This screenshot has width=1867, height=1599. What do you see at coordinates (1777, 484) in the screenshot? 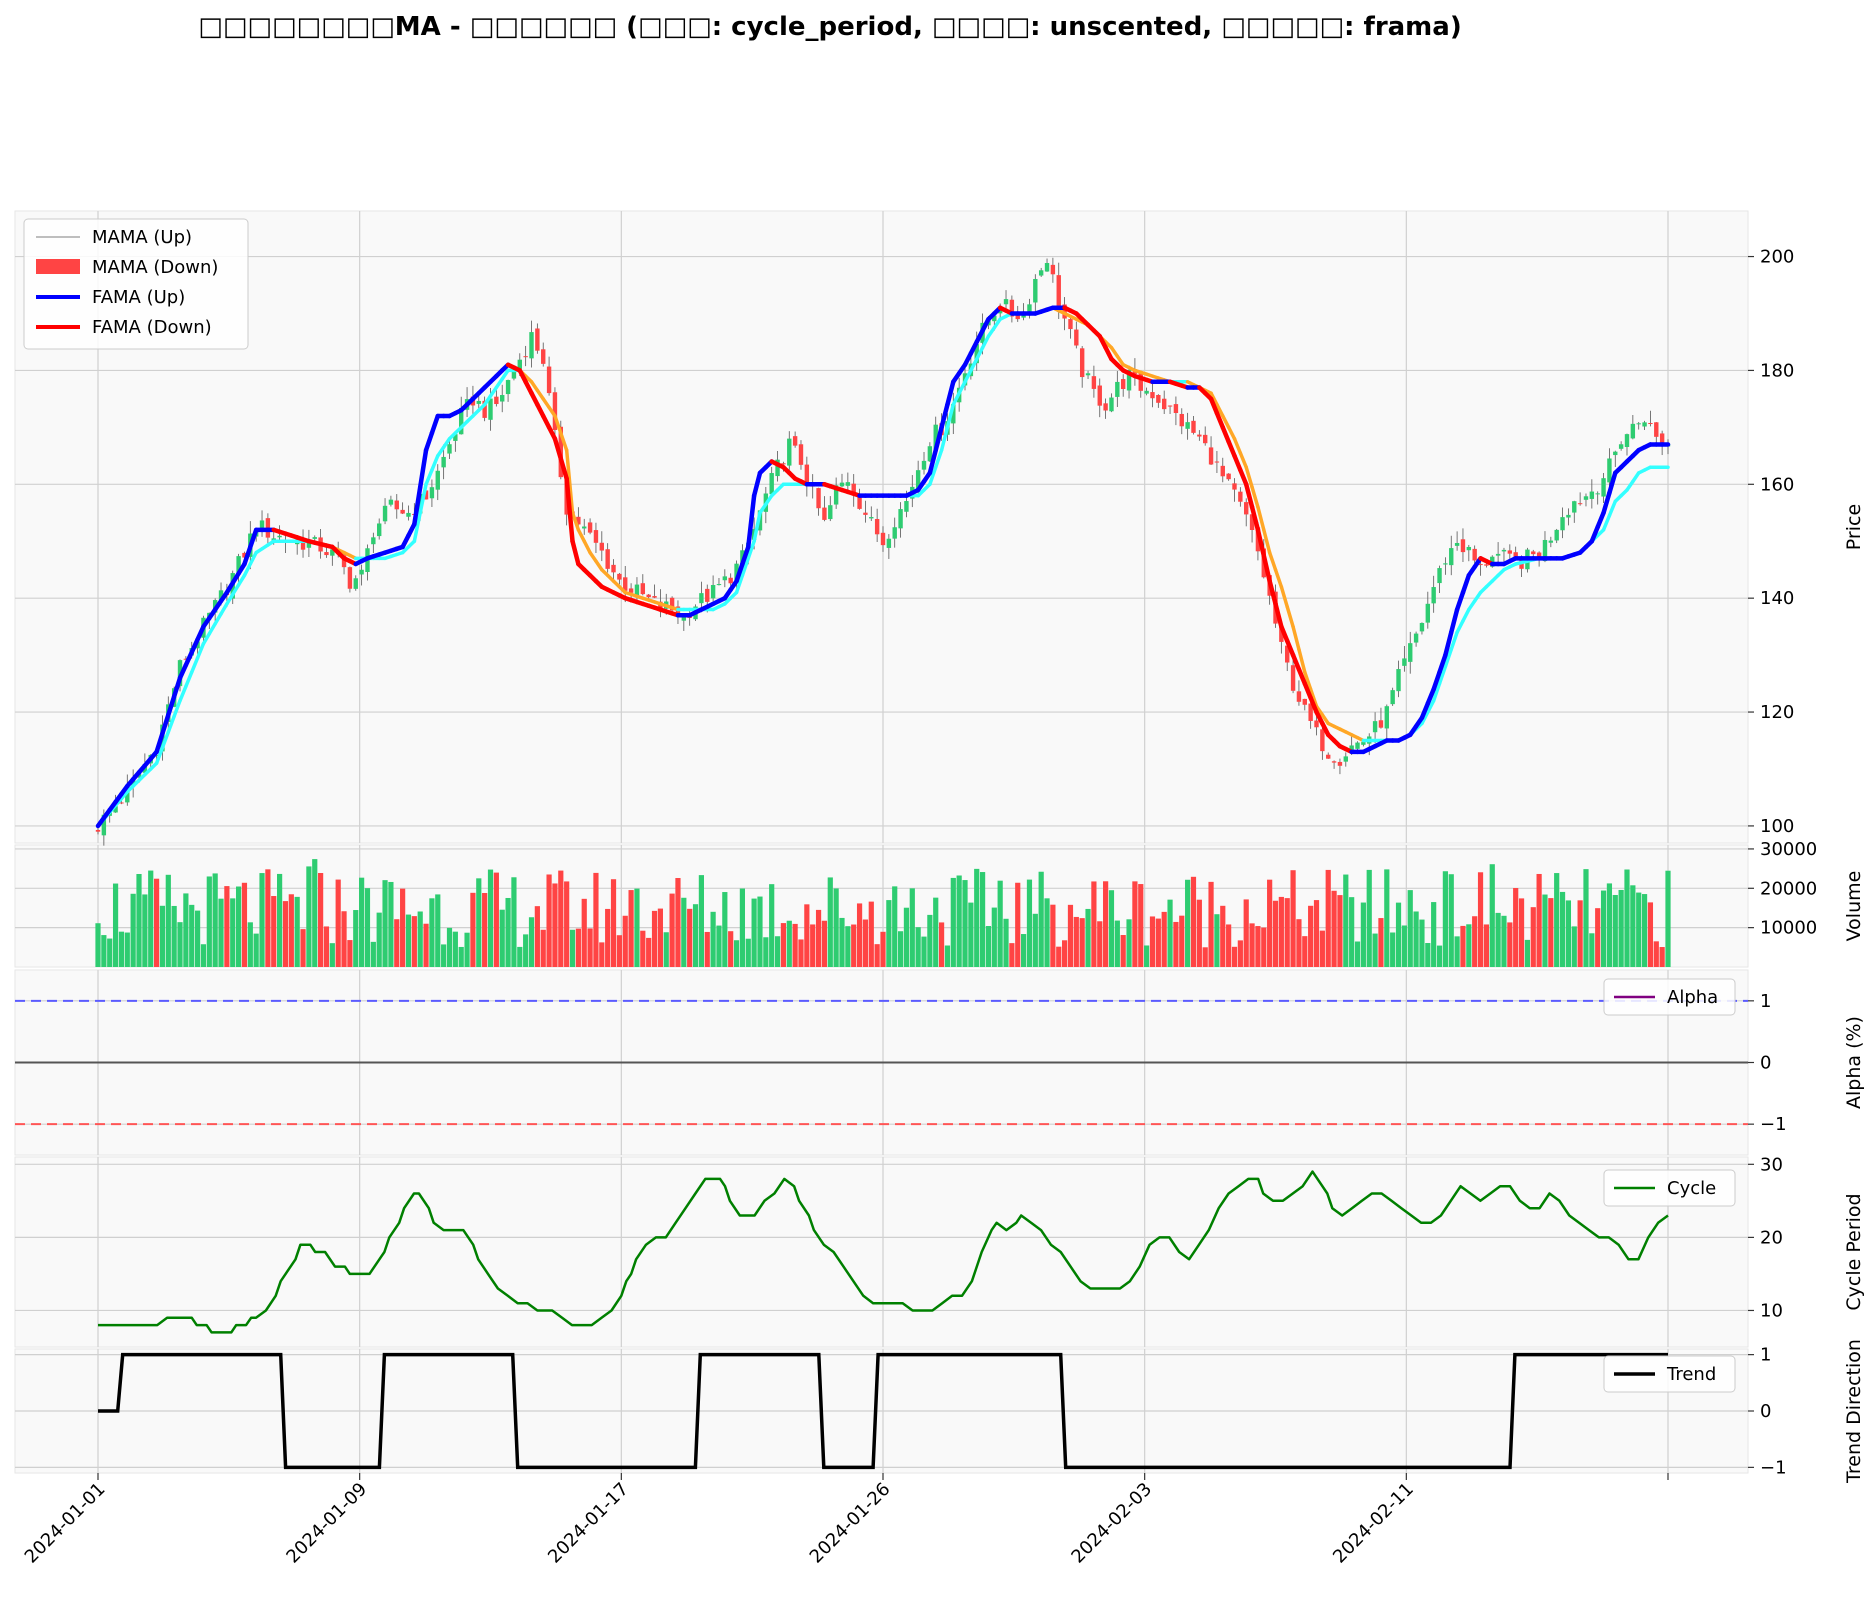
I see `price-y-tick-label: 160` at bounding box center [1777, 484].